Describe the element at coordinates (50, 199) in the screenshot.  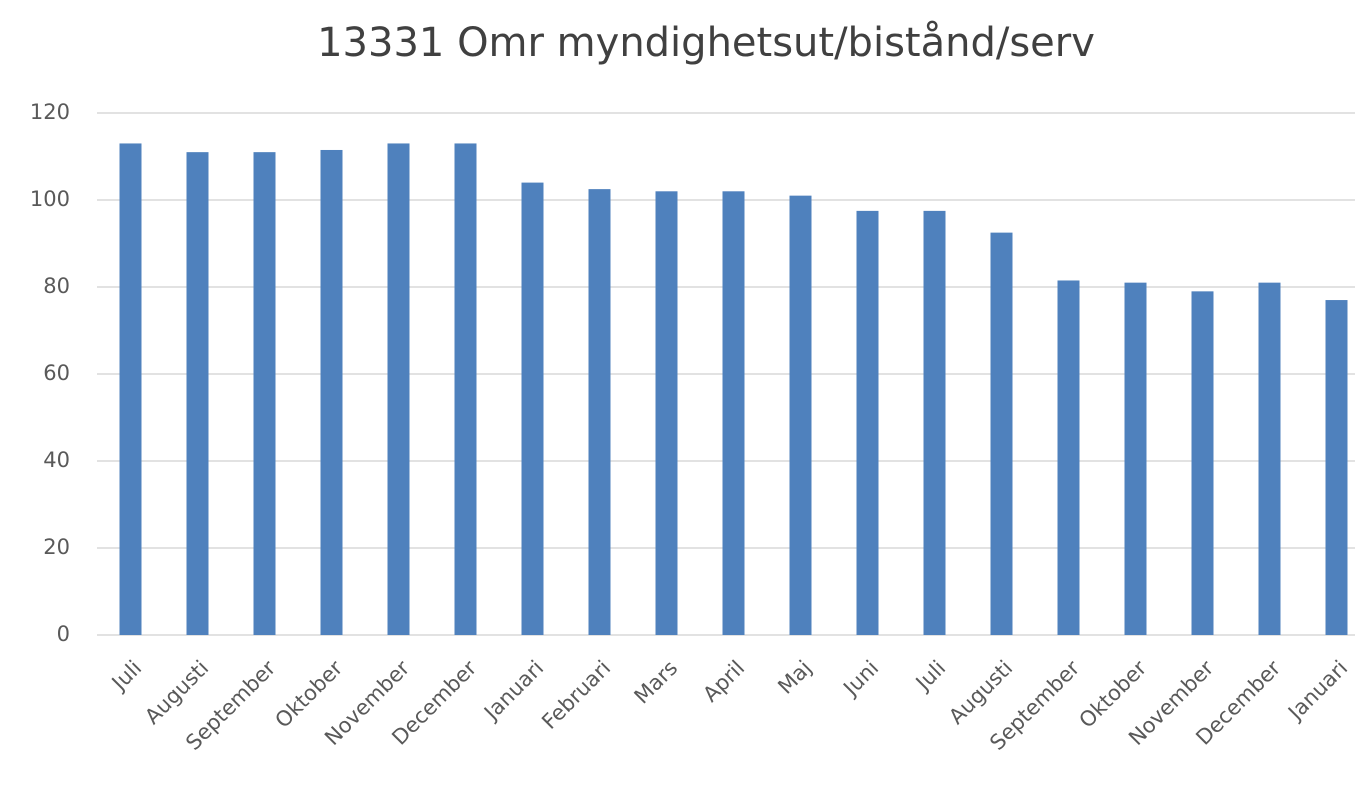
I see `y-tick-label: 100` at that location.